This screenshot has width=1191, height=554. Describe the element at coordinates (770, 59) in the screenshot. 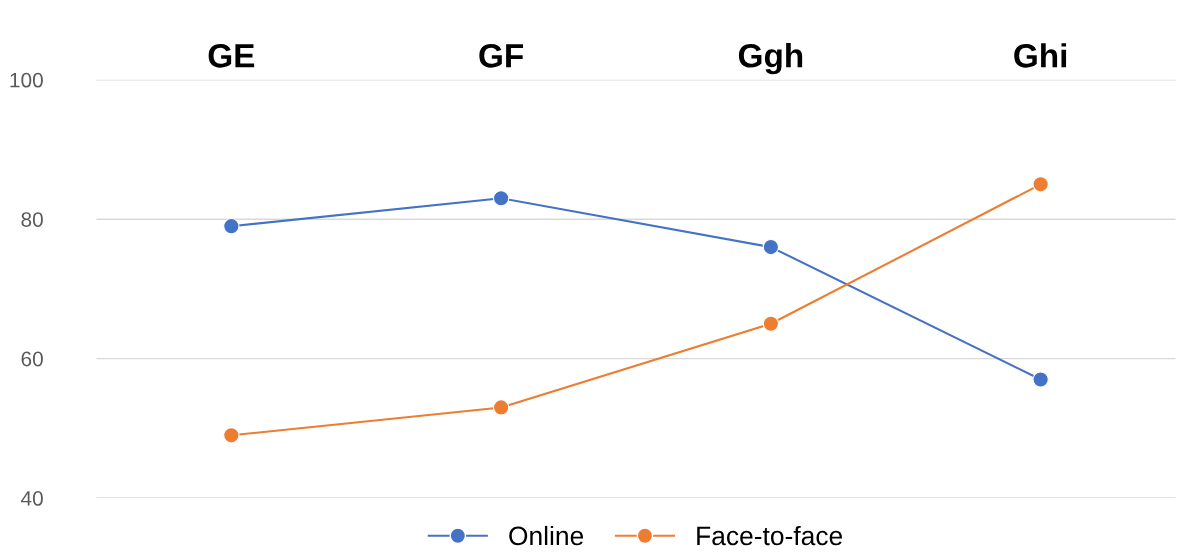

I see `x-tick-label: Ggh` at that location.